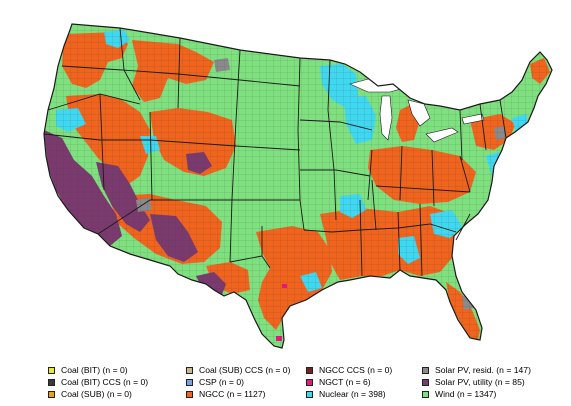 This screenshot has height=406, width=571. I want to click on legend-item: Nuclear (n = 398), so click(349, 394).